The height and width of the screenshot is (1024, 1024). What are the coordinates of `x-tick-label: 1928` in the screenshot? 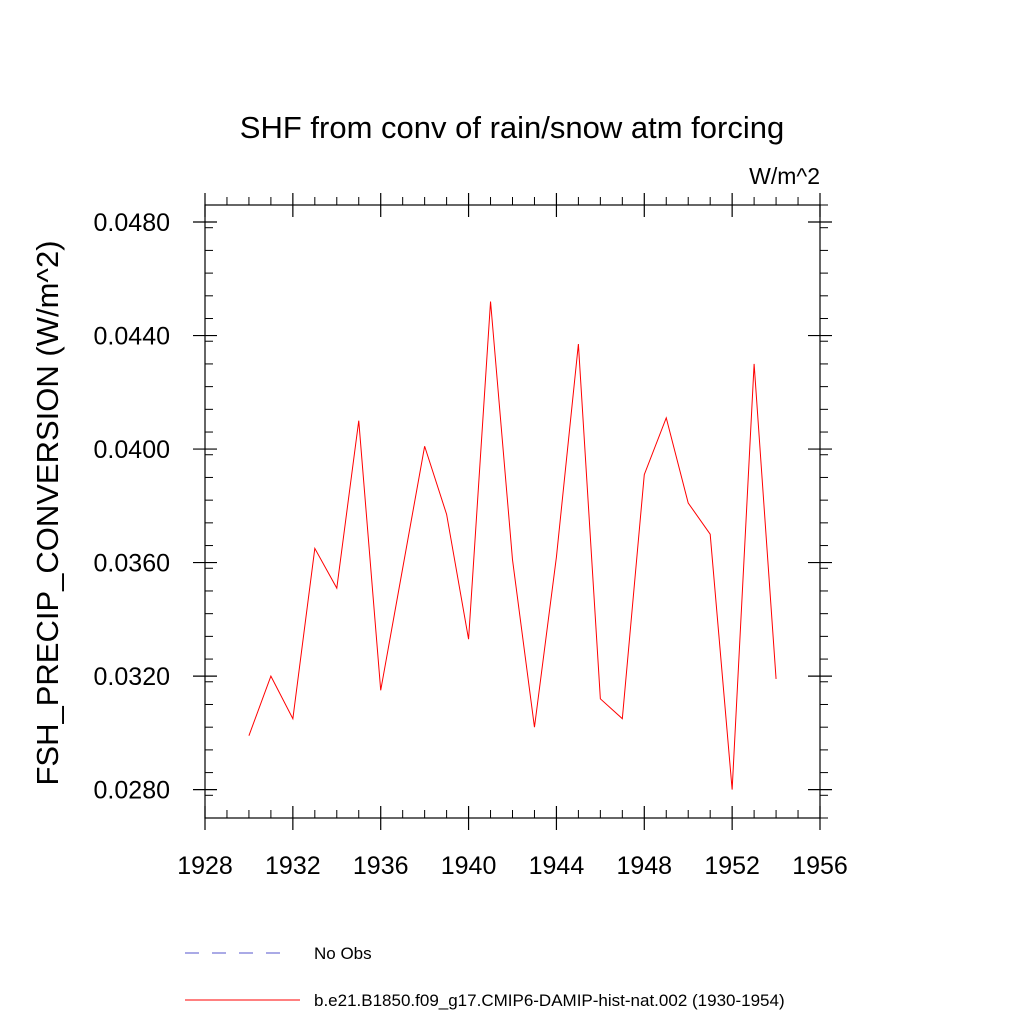 It's located at (205, 866).